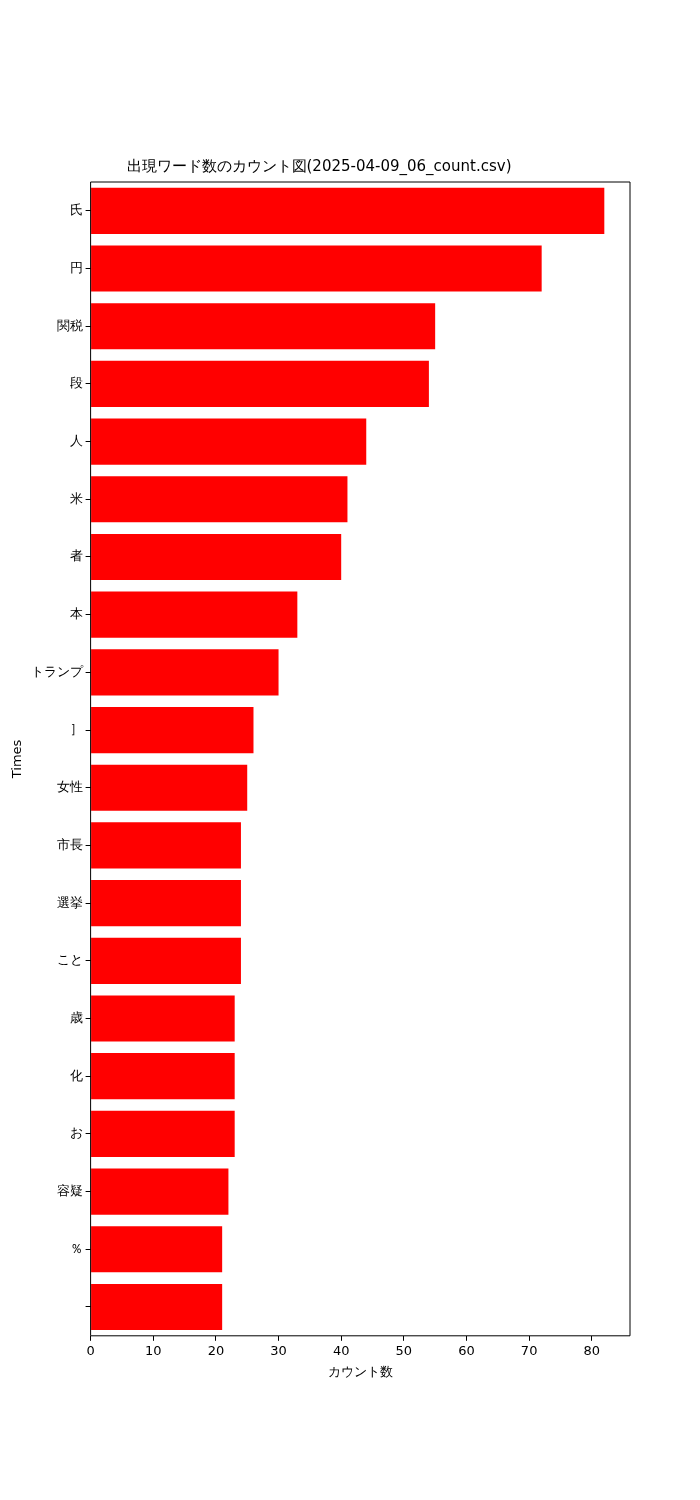 The height and width of the screenshot is (1500, 700). Describe the element at coordinates (76, 440) in the screenshot. I see `y-tick-label: 人` at that location.